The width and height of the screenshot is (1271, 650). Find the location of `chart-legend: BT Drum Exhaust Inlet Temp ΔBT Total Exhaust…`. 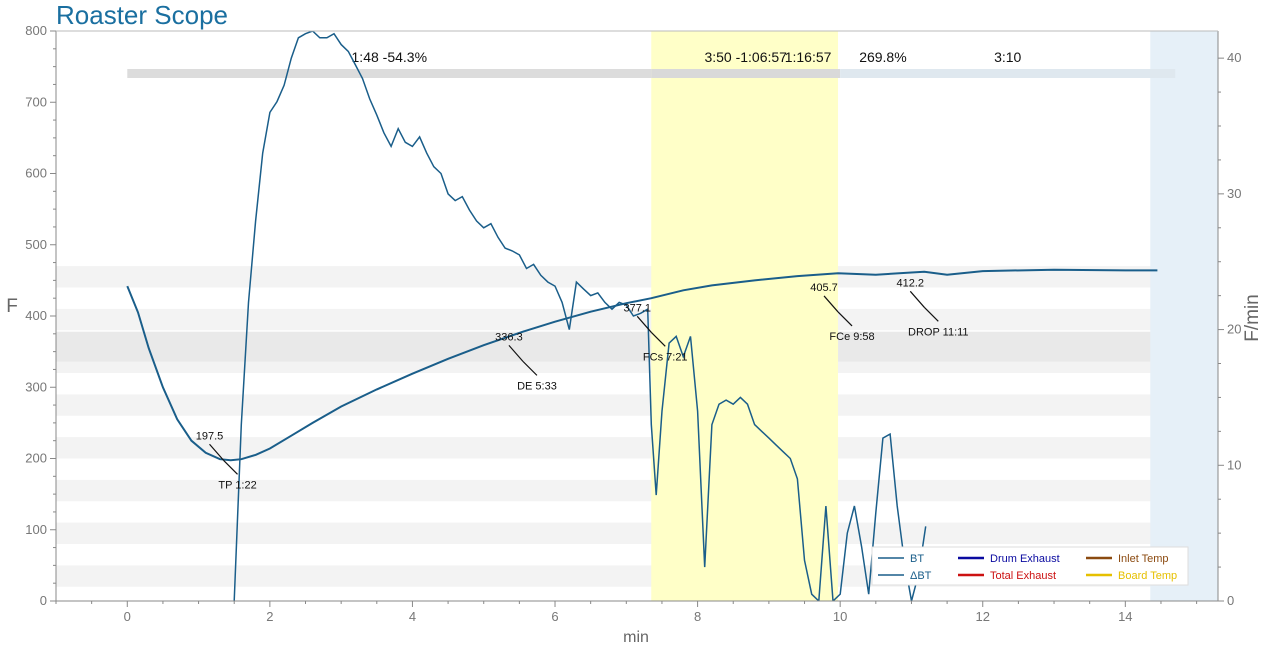

chart-legend: BT Drum Exhaust Inlet Temp ΔBT Total Exhaust… is located at coordinates (1030, 566).